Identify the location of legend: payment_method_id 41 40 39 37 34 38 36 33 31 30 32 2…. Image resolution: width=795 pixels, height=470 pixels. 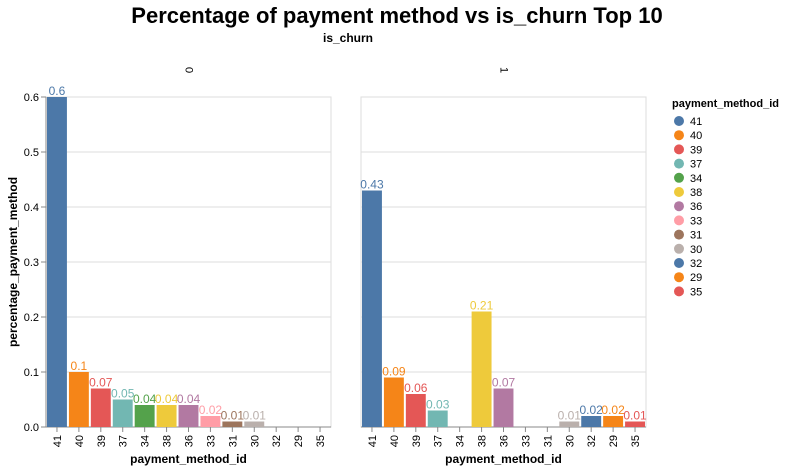
(725, 198).